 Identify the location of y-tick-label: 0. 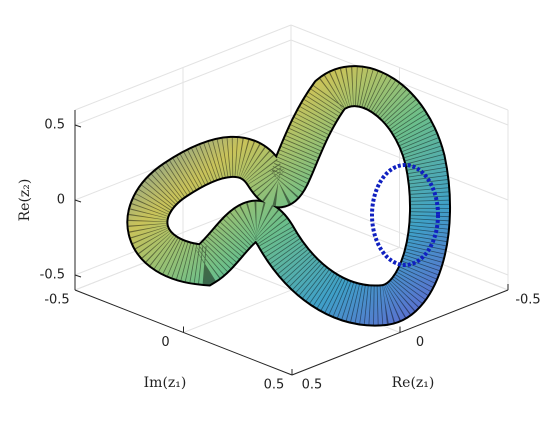
(420, 342).